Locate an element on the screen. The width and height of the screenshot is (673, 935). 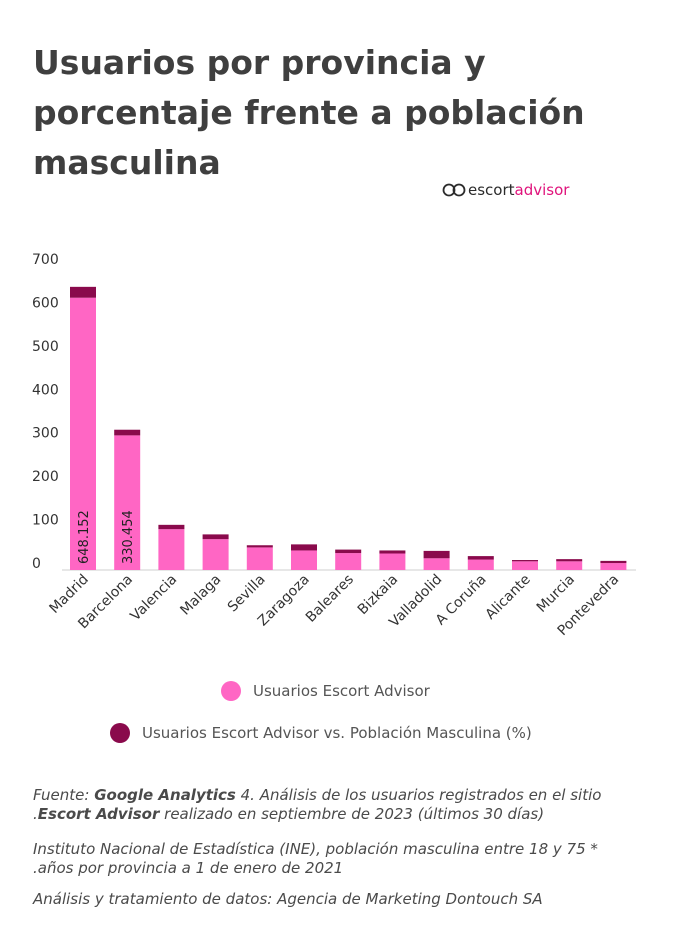
x-tick-label: Murcia is located at coordinates (556, 594).